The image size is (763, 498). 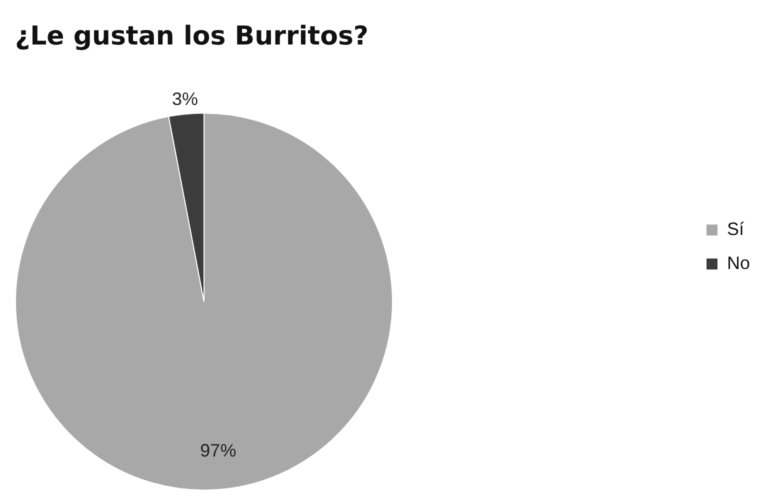 What do you see at coordinates (735, 228) in the screenshot?
I see `legend-label: Sí` at bounding box center [735, 228].